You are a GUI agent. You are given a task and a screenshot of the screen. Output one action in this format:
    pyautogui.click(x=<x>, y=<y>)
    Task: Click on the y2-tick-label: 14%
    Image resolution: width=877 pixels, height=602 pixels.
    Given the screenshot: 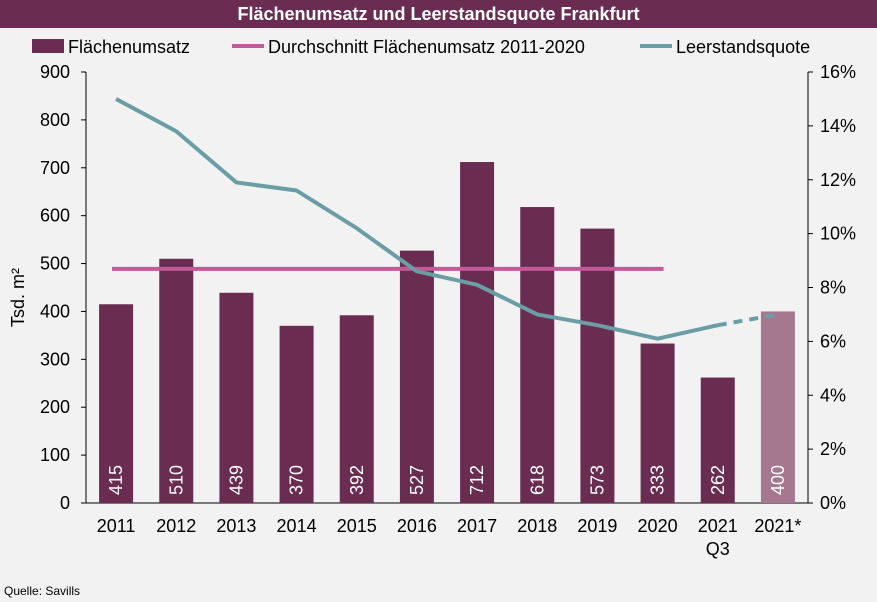 What is the action you would take?
    pyautogui.click(x=838, y=126)
    